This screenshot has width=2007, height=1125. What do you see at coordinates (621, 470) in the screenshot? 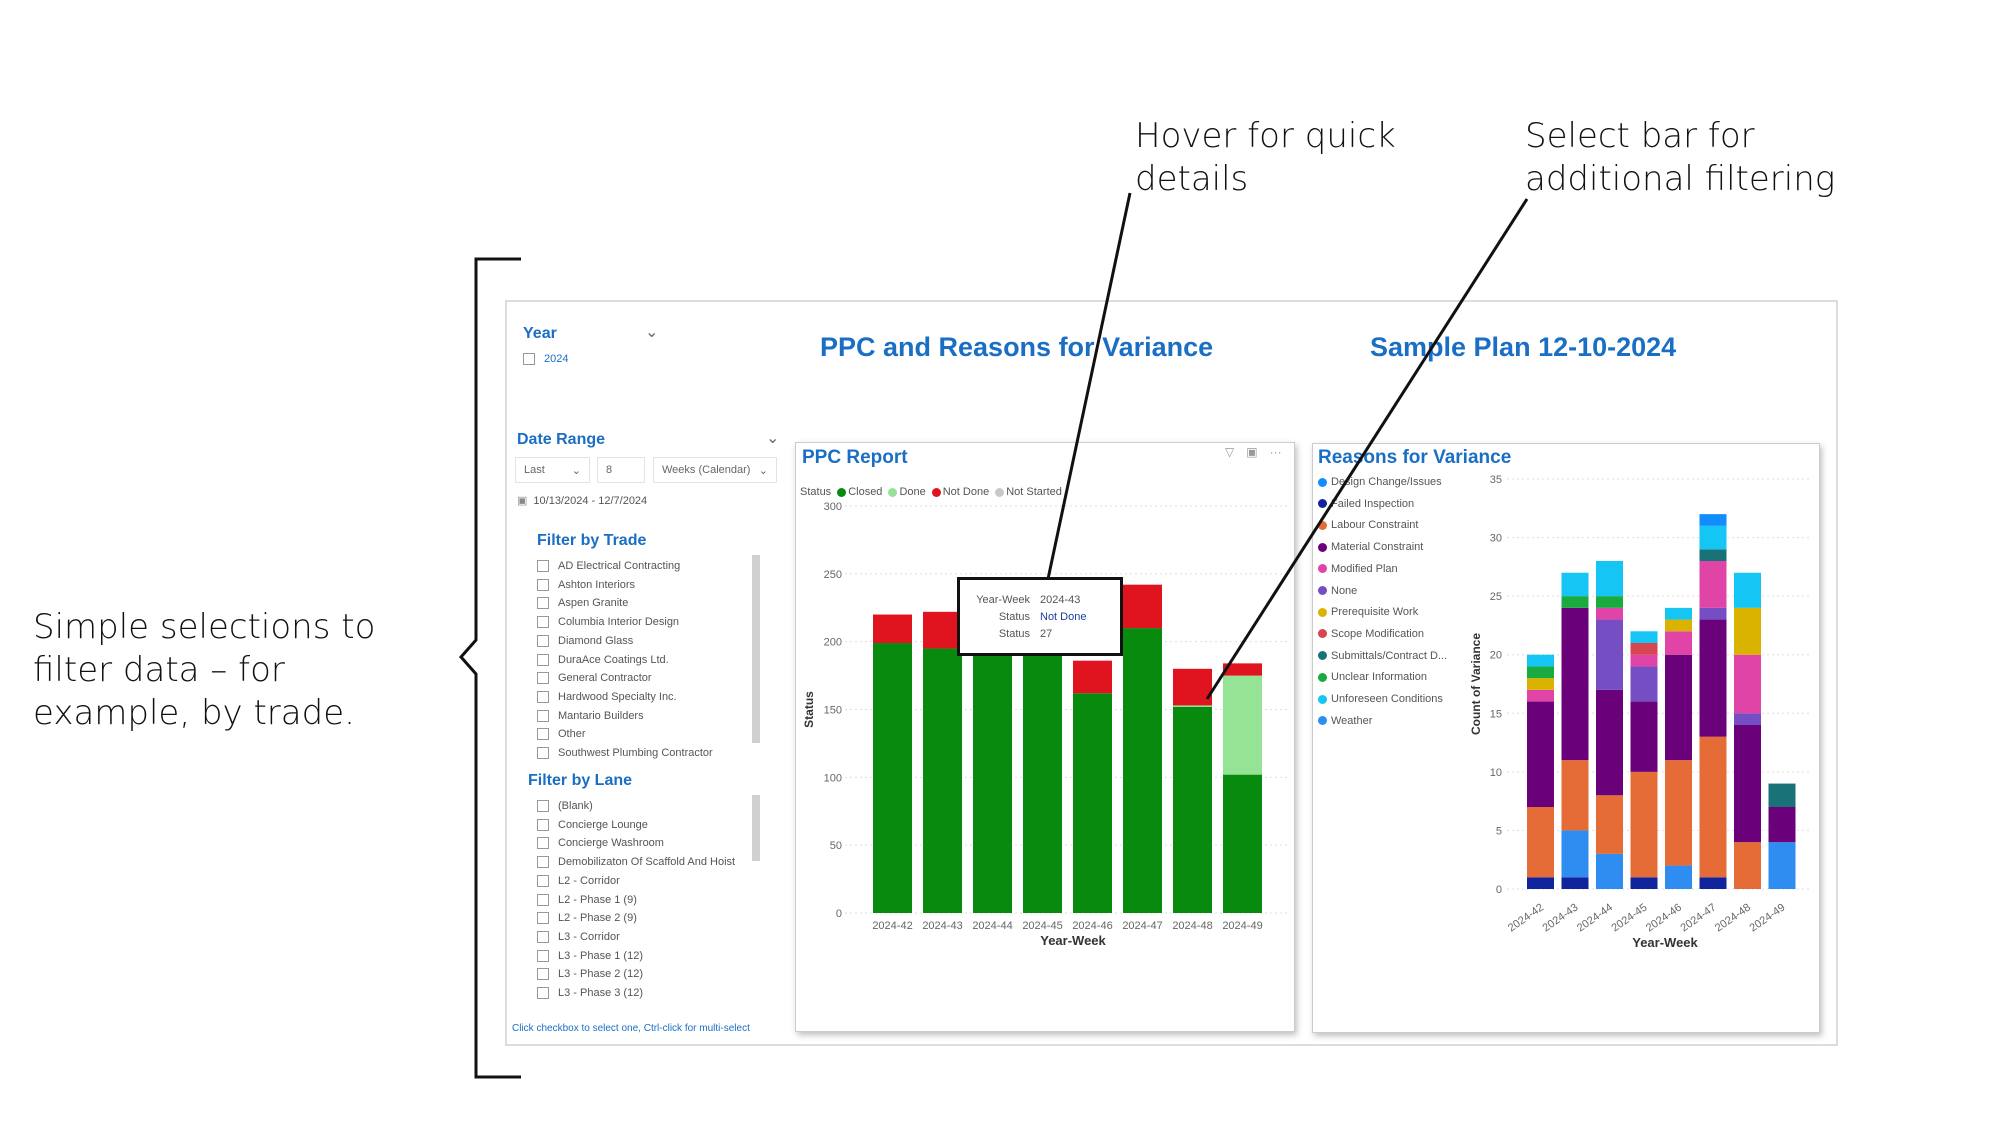
I see `date-count-input: 8` at bounding box center [621, 470].